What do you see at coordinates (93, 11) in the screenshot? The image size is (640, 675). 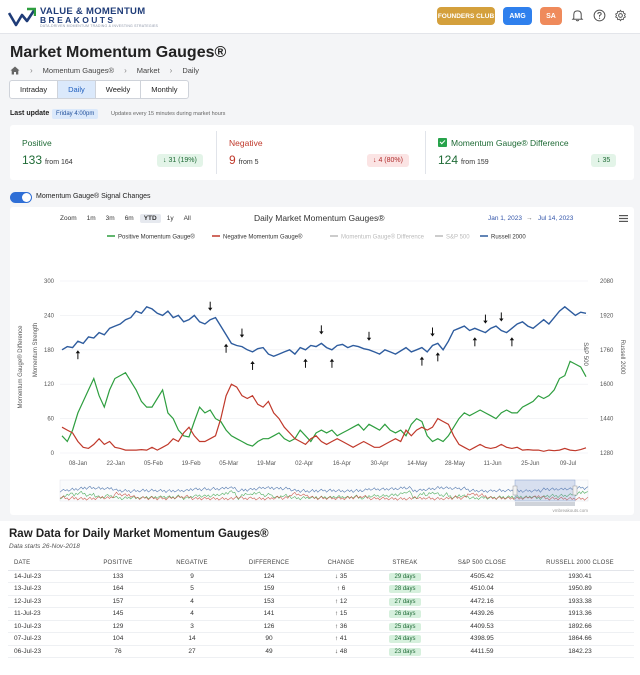 I see `brand-line1: VALUE & MOMENTUM` at bounding box center [93, 11].